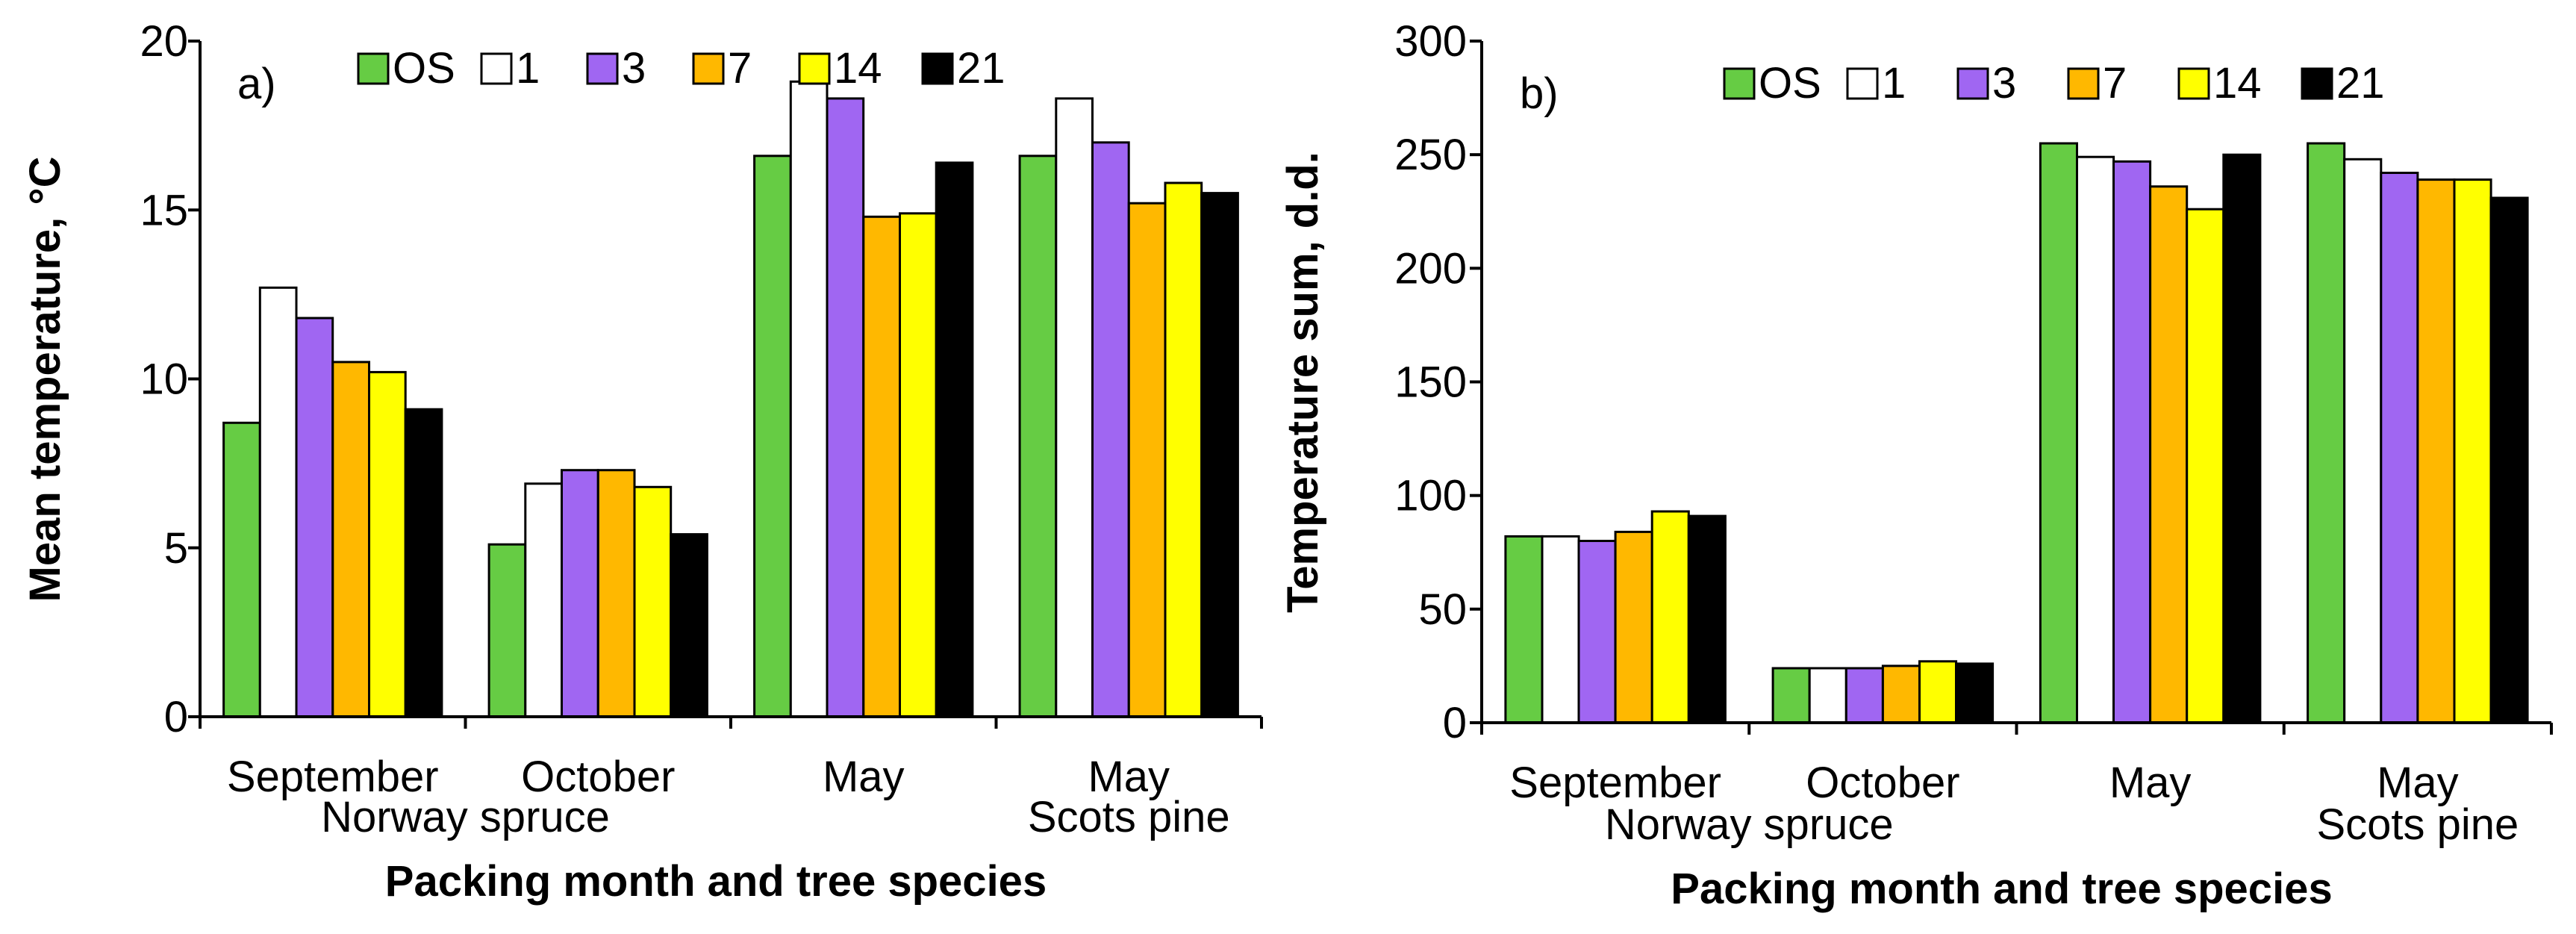  What do you see at coordinates (1430, 41) in the screenshot?
I see `y-tick-label: 300` at bounding box center [1430, 41].